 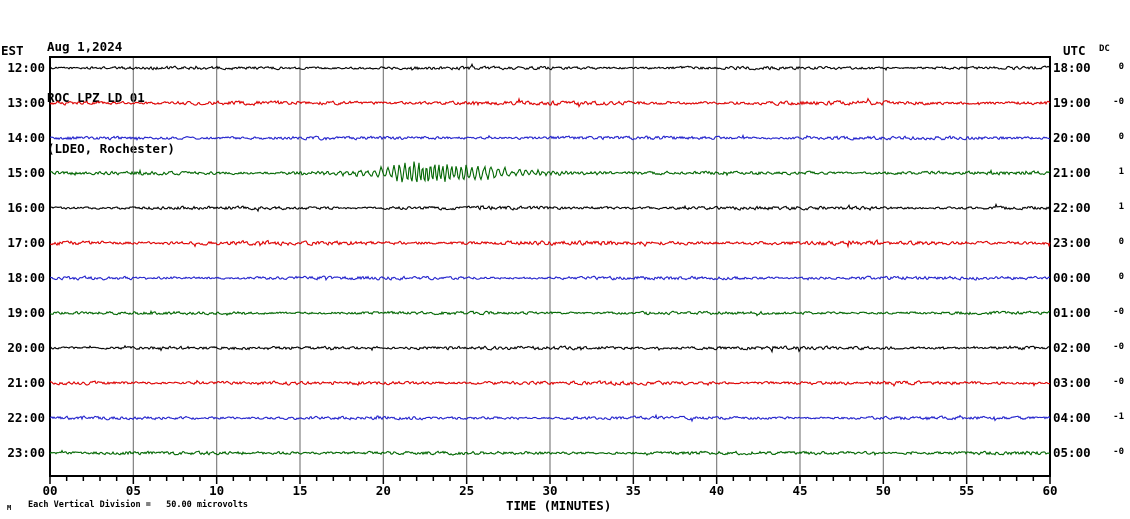 What do you see at coordinates (1072, 312) in the screenshot?
I see `utc-time-label: 01:00` at bounding box center [1072, 312].